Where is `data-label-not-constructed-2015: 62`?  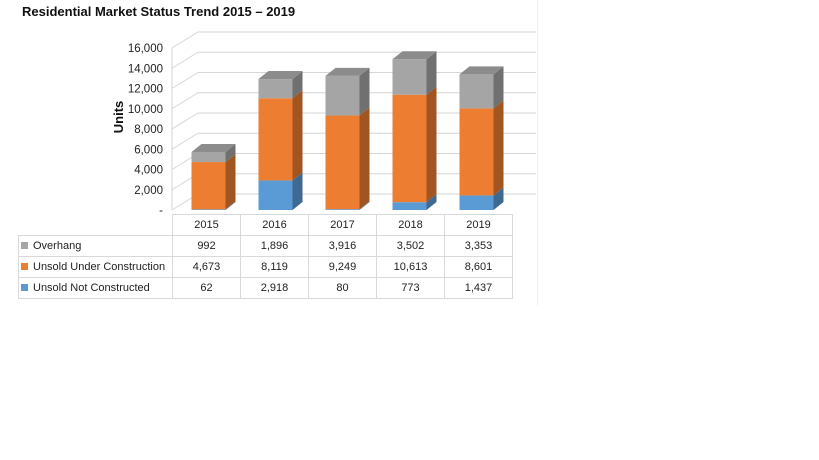 data-label-not-constructed-2015: 62 is located at coordinates (206, 288).